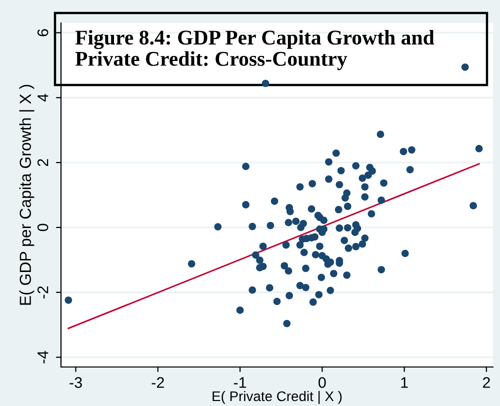 Image resolution: width=500 pixels, height=406 pixels. What do you see at coordinates (404, 382) in the screenshot?
I see `x-tick-label: 1` at bounding box center [404, 382].